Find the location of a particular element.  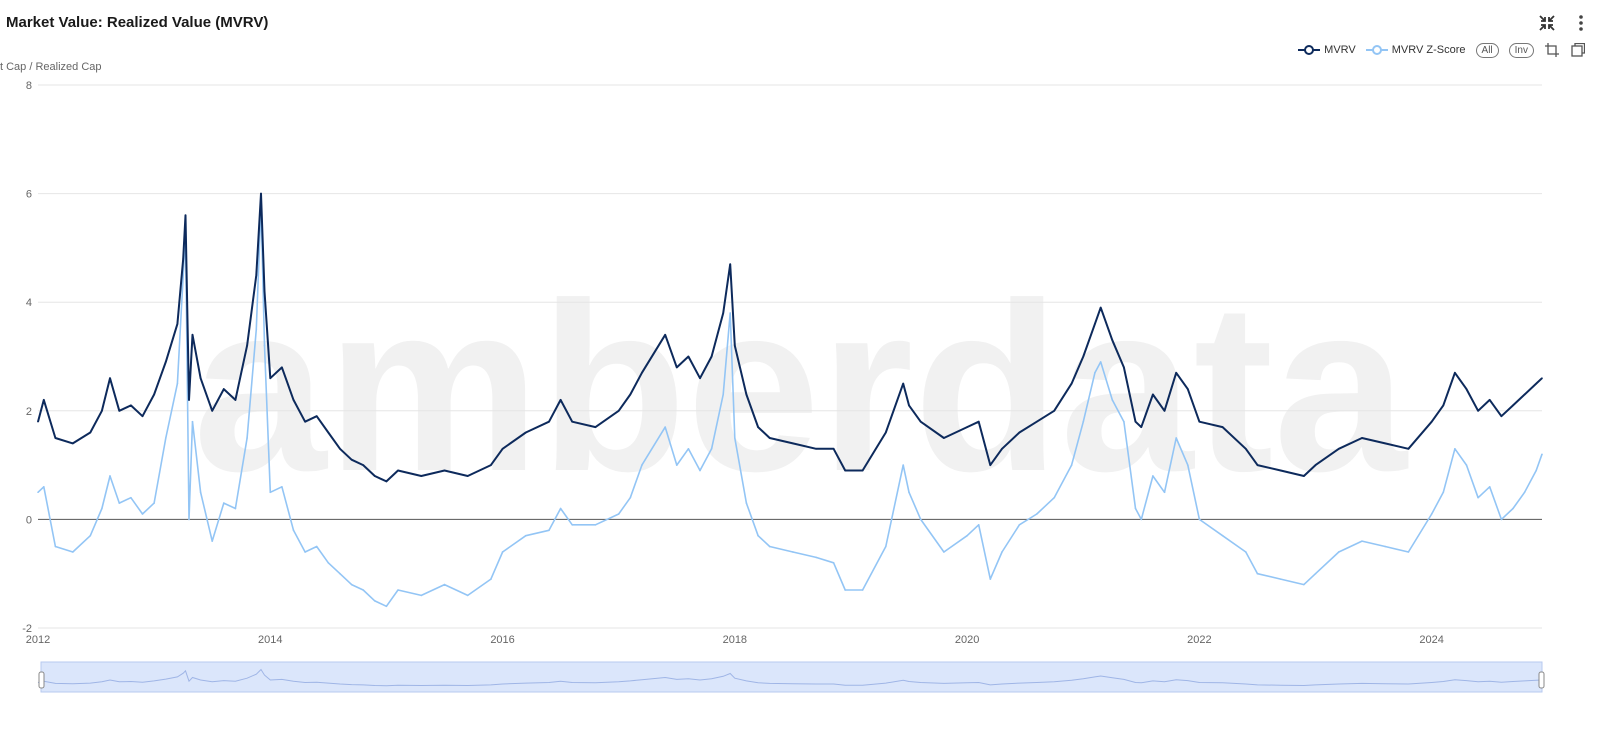

crop-icon is located at coordinates (1552, 50).